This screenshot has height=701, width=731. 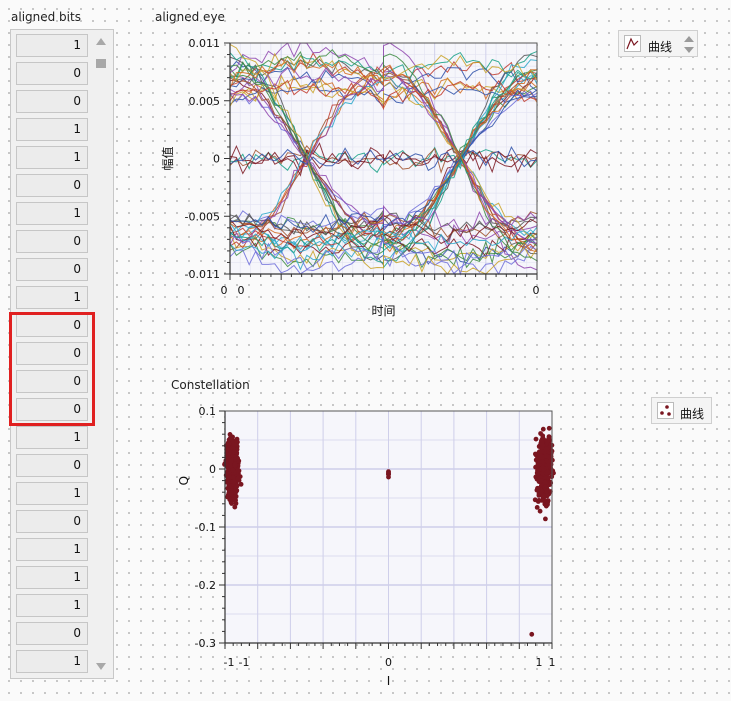 I want to click on eye-y-tick-label: 0.011, so click(x=205, y=43).